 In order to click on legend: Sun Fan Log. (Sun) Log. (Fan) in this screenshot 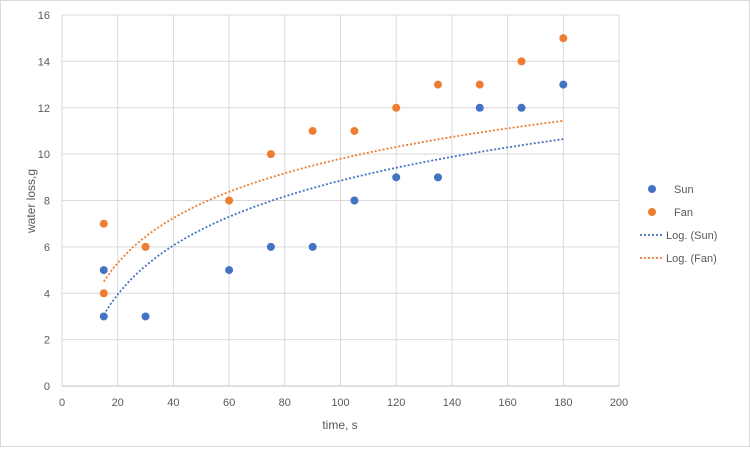, I will do `click(678, 224)`.